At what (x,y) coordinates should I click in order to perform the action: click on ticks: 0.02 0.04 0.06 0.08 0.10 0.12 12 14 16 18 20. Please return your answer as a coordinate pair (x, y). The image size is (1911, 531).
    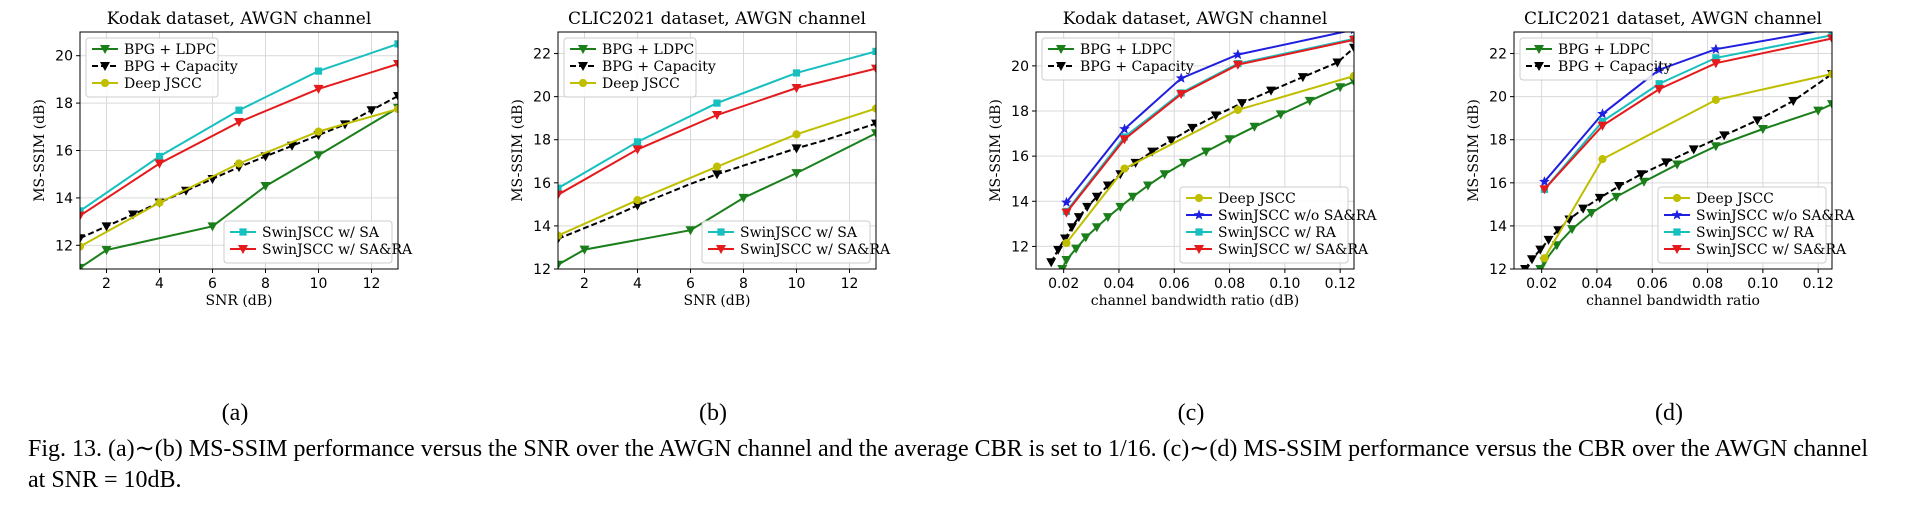
    Looking at the image, I should click on (1183, 175).